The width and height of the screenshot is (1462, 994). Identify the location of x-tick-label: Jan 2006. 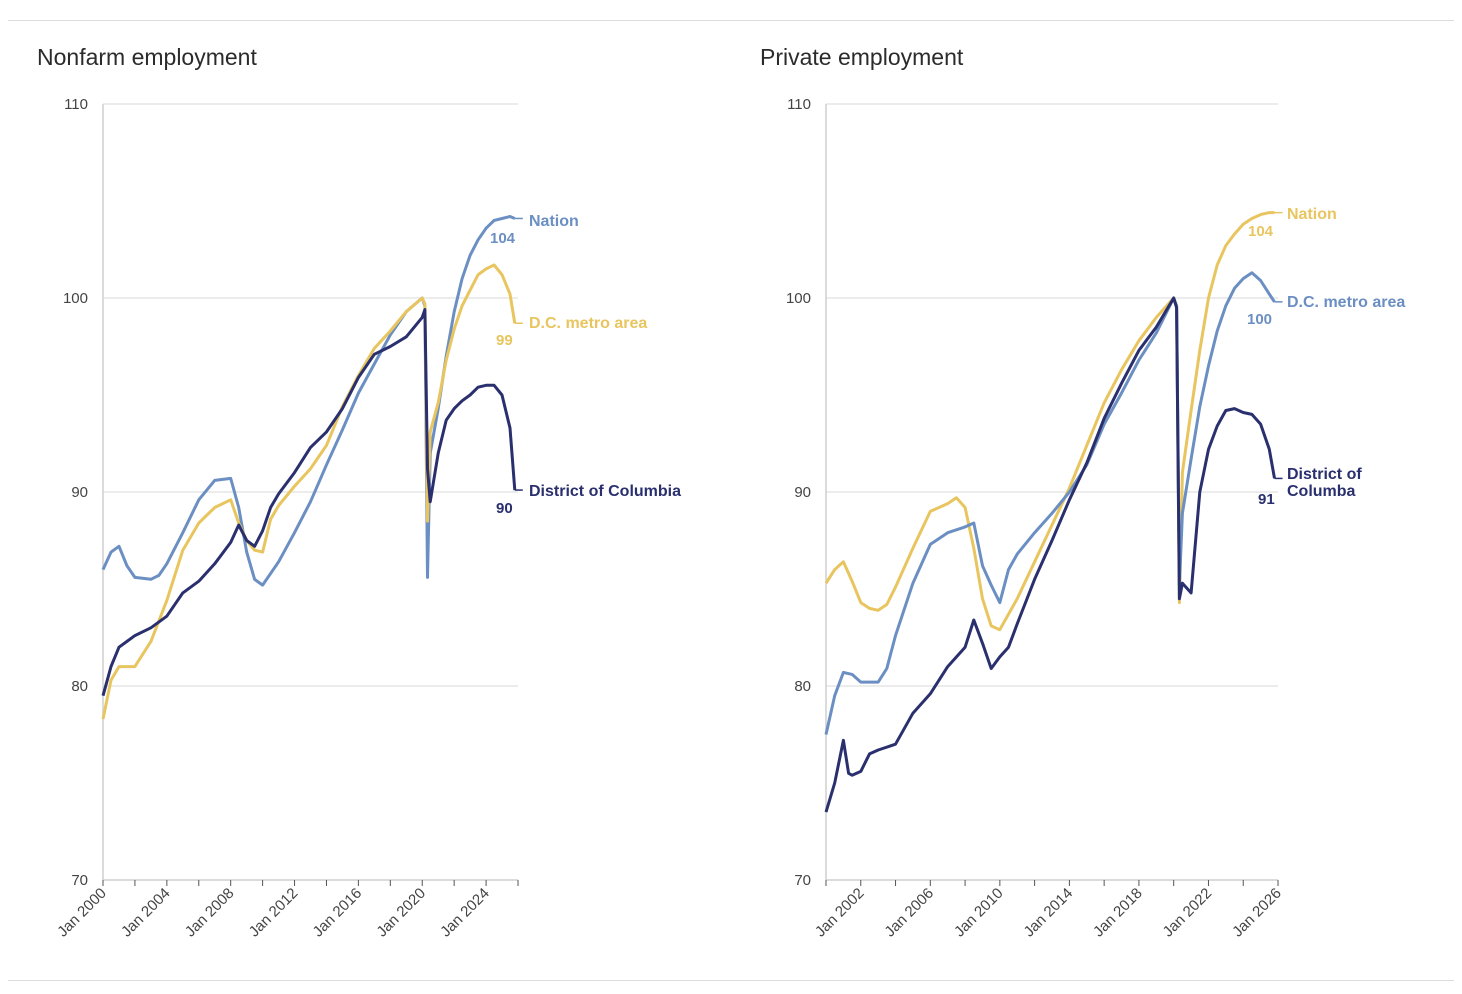
(909, 913).